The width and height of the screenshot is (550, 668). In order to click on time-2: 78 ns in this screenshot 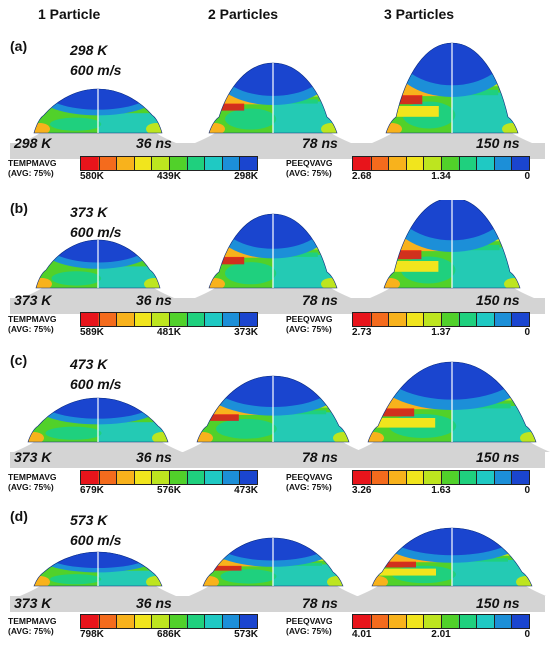, I will do `click(320, 143)`.